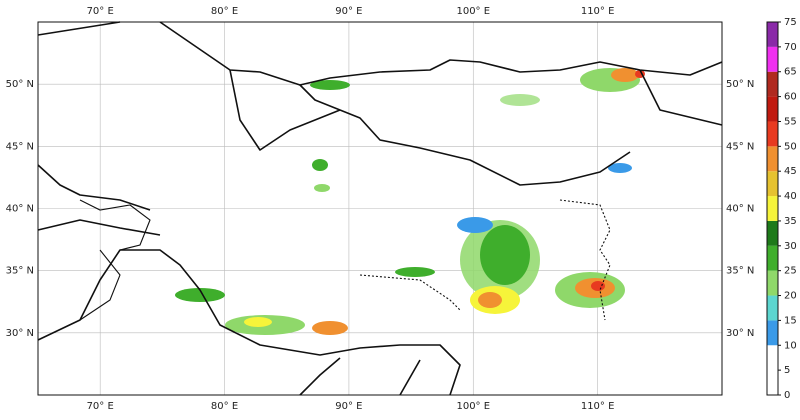  What do you see at coordinates (790, 121) in the screenshot?
I see `colorbar-label: 55` at bounding box center [790, 121].